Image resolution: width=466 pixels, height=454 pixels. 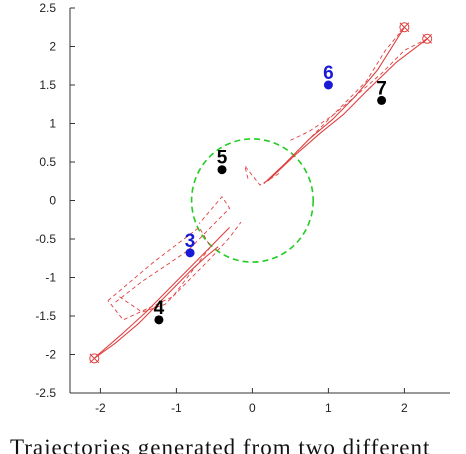 What do you see at coordinates (328, 73) in the screenshot?
I see `point-6-label: 6` at bounding box center [328, 73].